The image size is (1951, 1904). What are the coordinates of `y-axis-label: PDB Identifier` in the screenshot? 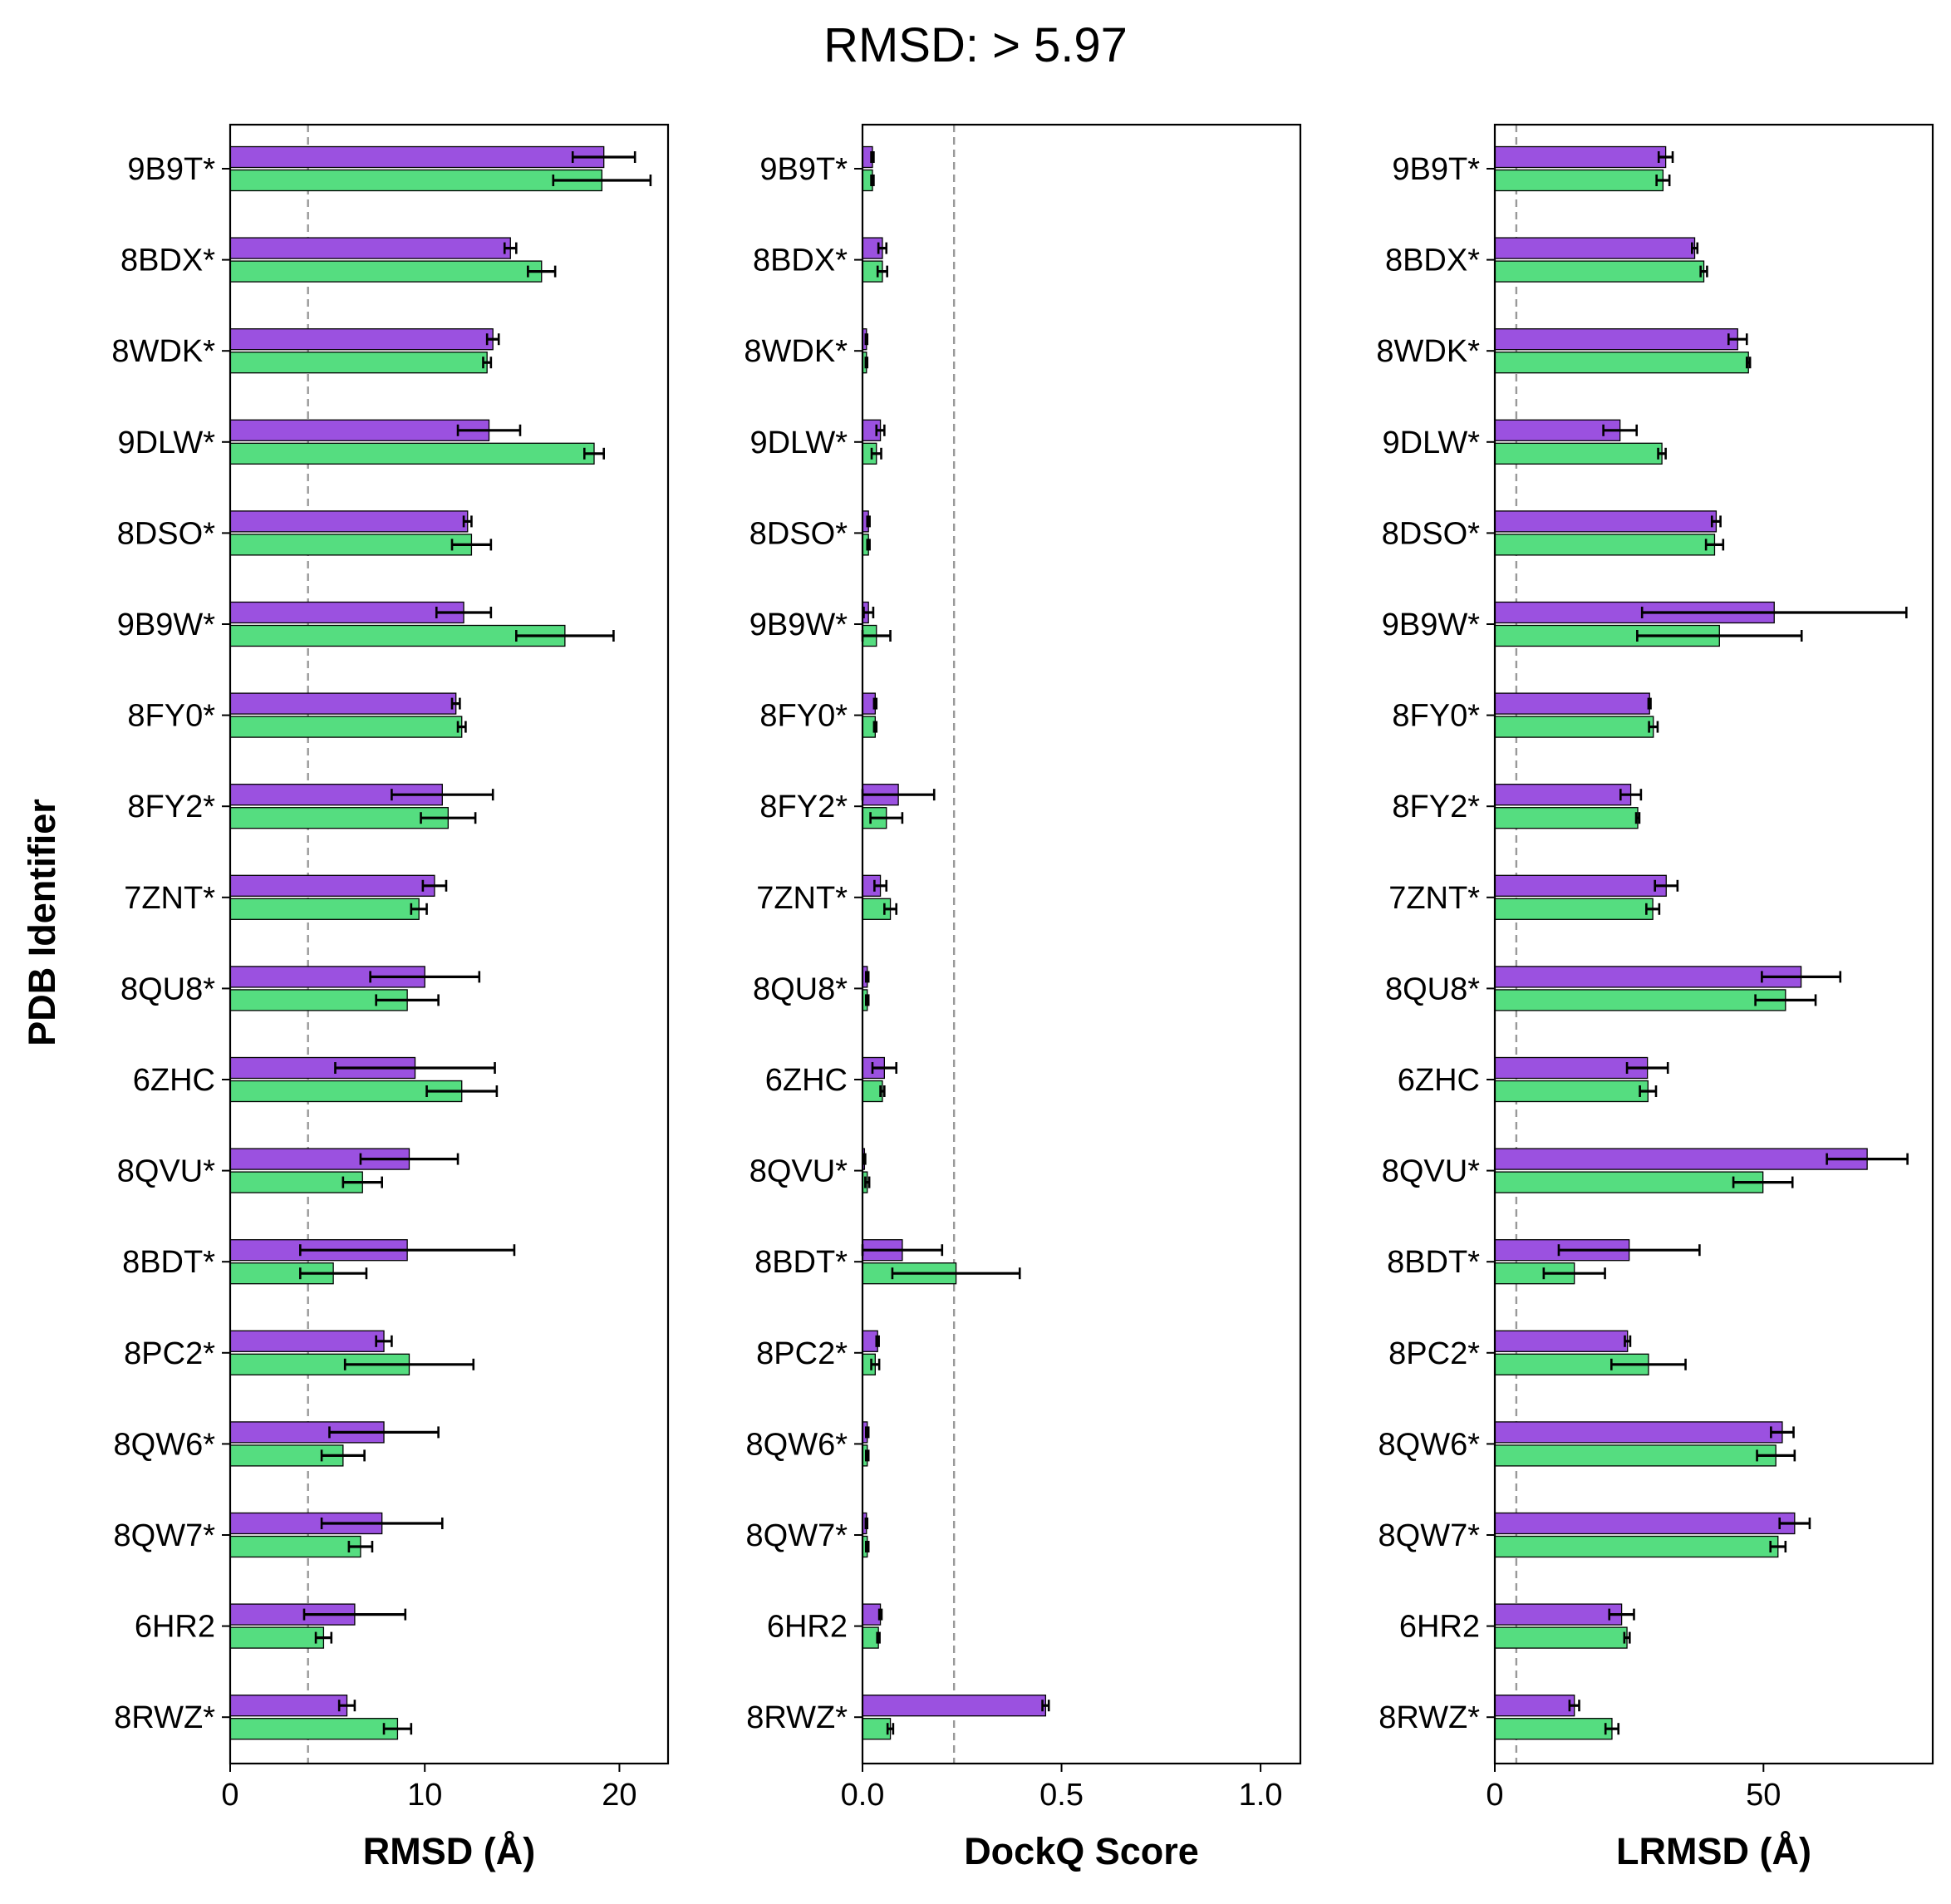 It's located at (42, 922).